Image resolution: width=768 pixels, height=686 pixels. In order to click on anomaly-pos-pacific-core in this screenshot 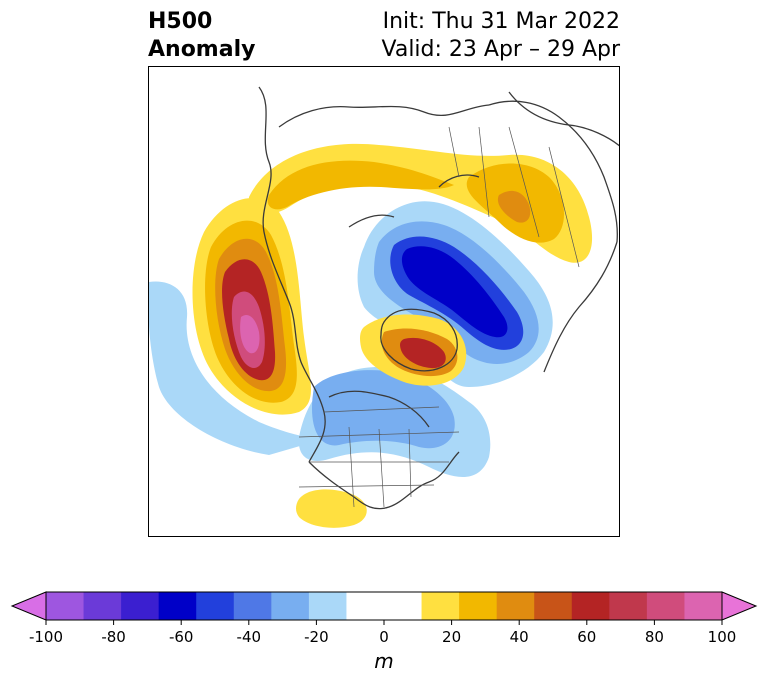, I will do `click(250, 334)`.